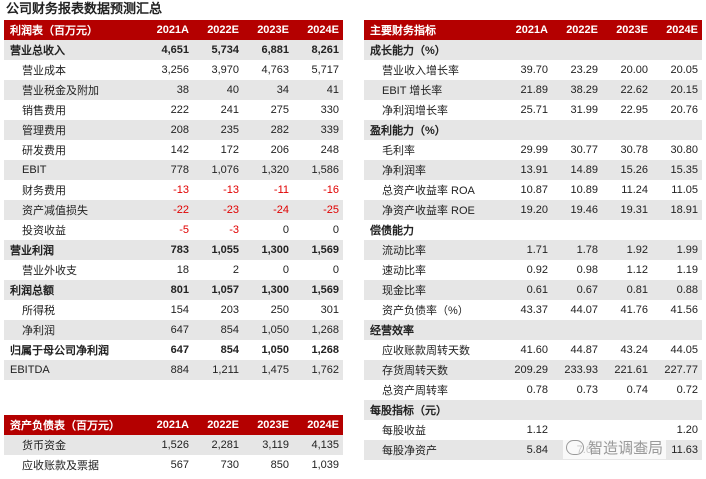 The width and height of the screenshot is (706, 479). I want to click on cell-value: 5,734, so click(218, 50).